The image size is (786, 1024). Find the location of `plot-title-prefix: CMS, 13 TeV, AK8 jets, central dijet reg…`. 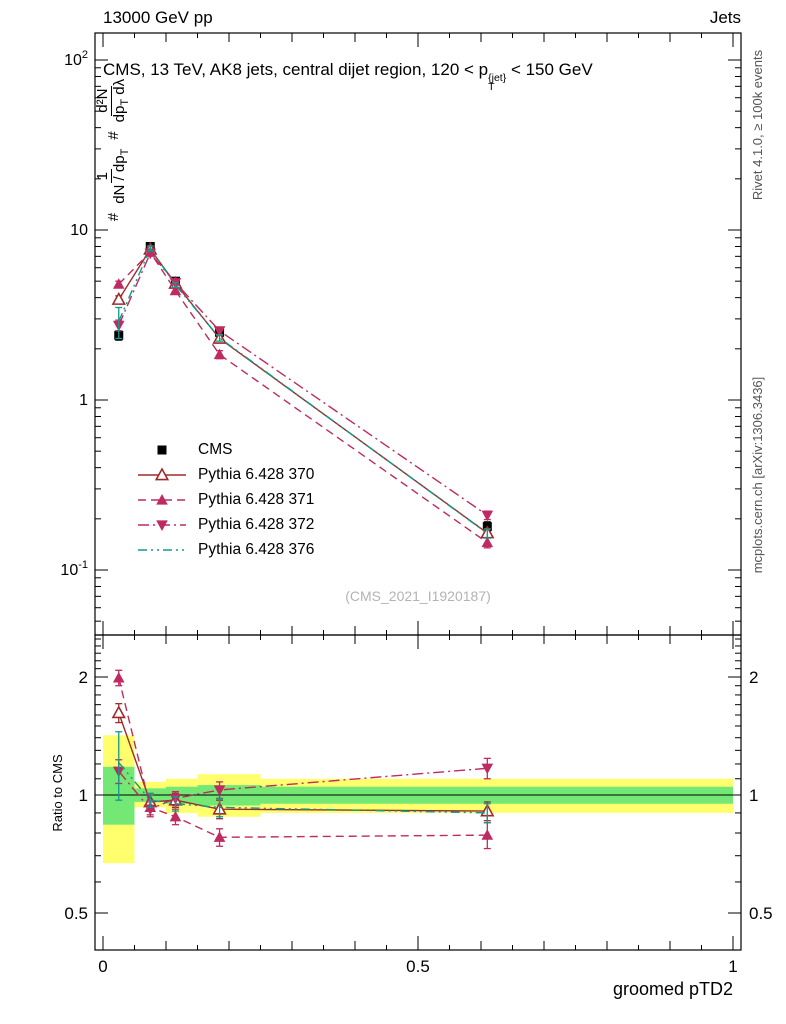

plot-title-prefix: CMS, 13 TeV, AK8 jets, central dijet reg… is located at coordinates (296, 69).